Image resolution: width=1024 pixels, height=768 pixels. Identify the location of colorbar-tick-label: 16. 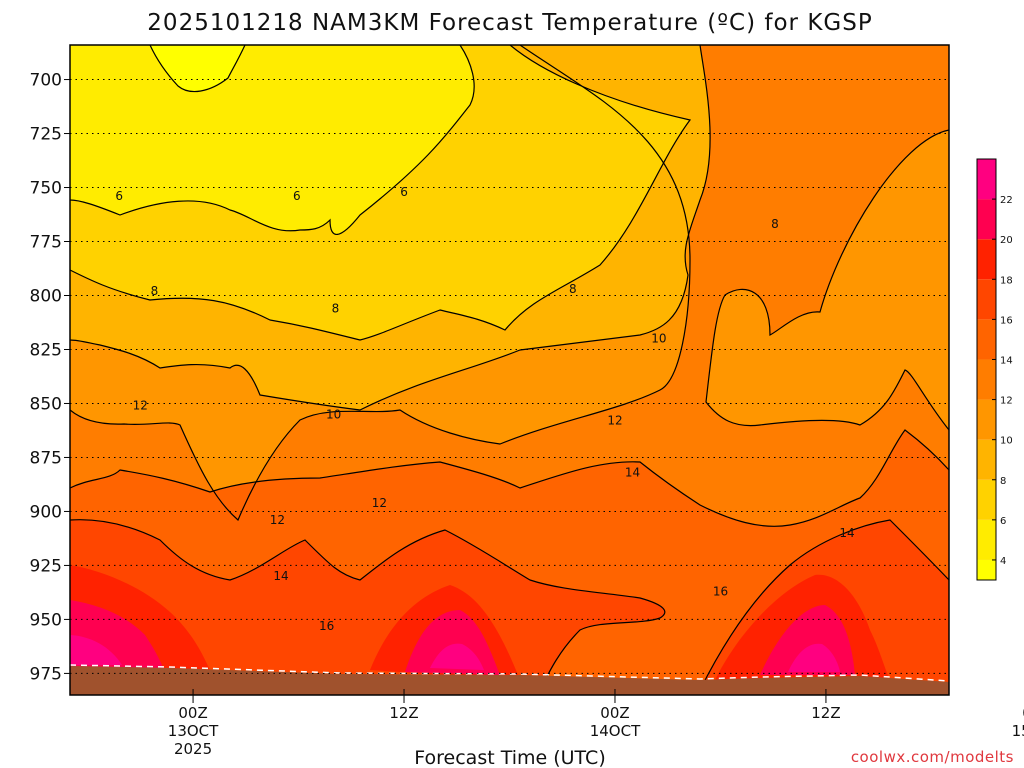
(1006, 320).